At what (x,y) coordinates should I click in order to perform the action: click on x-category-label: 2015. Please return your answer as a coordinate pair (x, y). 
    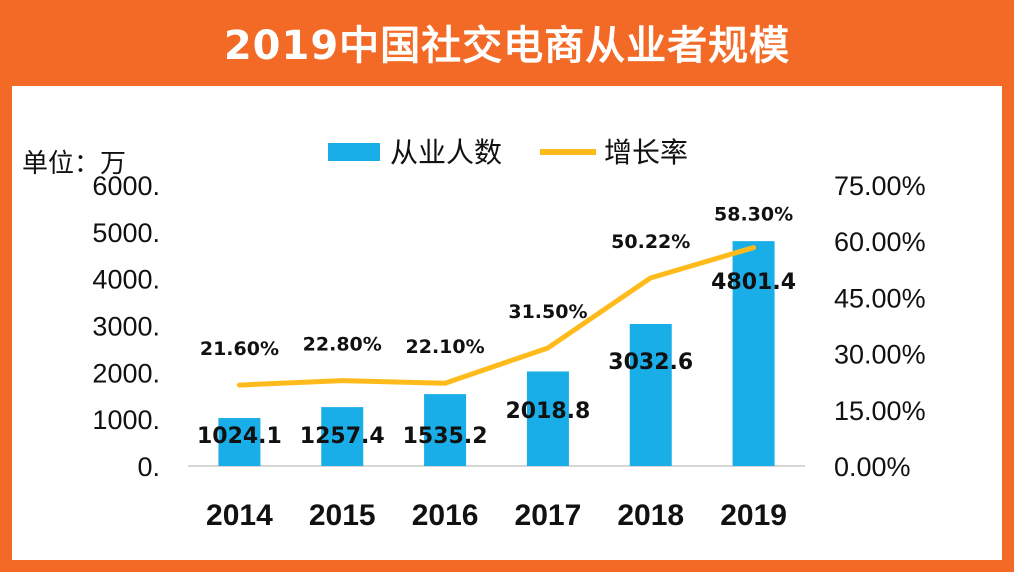
    Looking at the image, I should click on (342, 515).